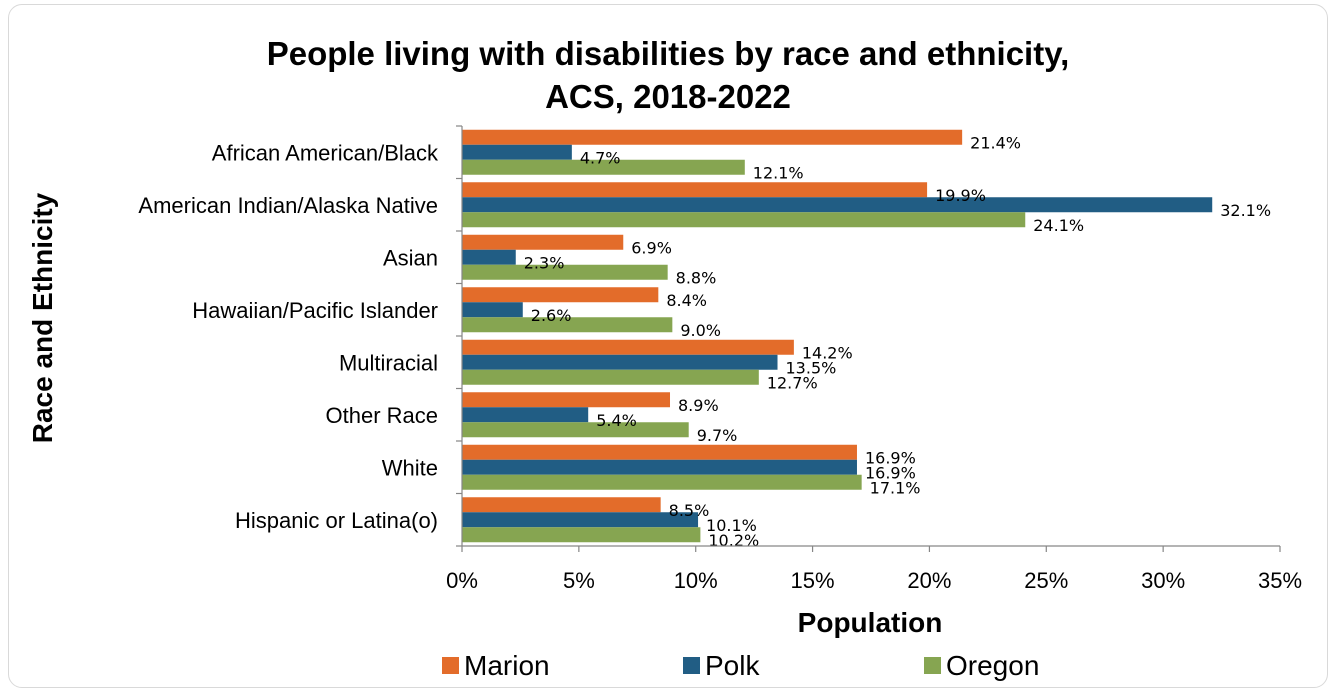 This screenshot has height=695, width=1339. What do you see at coordinates (992, 665) in the screenshot?
I see `legend-label-oregon: Oregon` at bounding box center [992, 665].